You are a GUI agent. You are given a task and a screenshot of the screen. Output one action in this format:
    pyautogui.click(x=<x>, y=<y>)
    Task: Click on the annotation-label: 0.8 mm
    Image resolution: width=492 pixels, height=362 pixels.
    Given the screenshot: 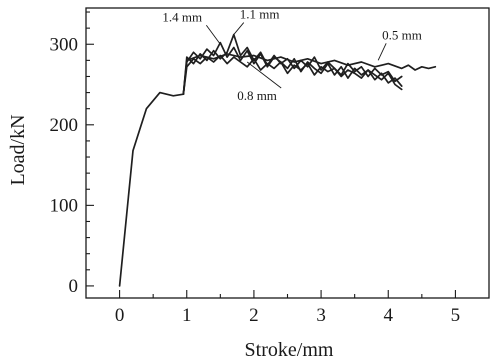 What is the action you would take?
    pyautogui.click(x=257, y=95)
    